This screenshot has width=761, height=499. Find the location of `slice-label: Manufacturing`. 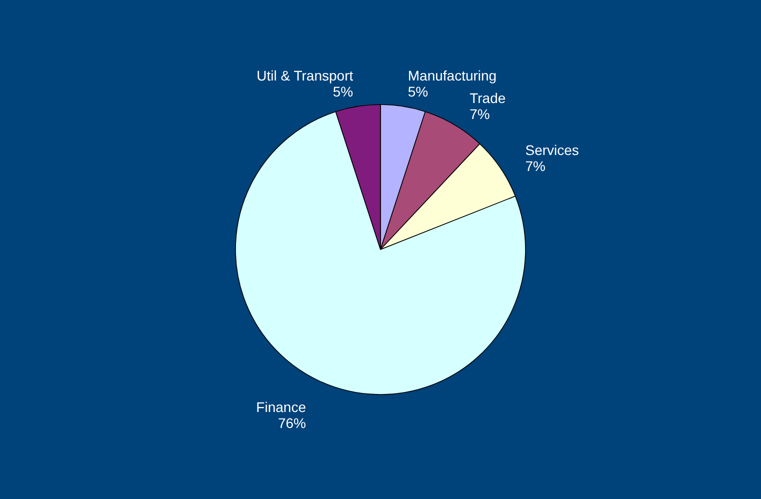

slice-label: Manufacturing is located at coordinates (452, 76).